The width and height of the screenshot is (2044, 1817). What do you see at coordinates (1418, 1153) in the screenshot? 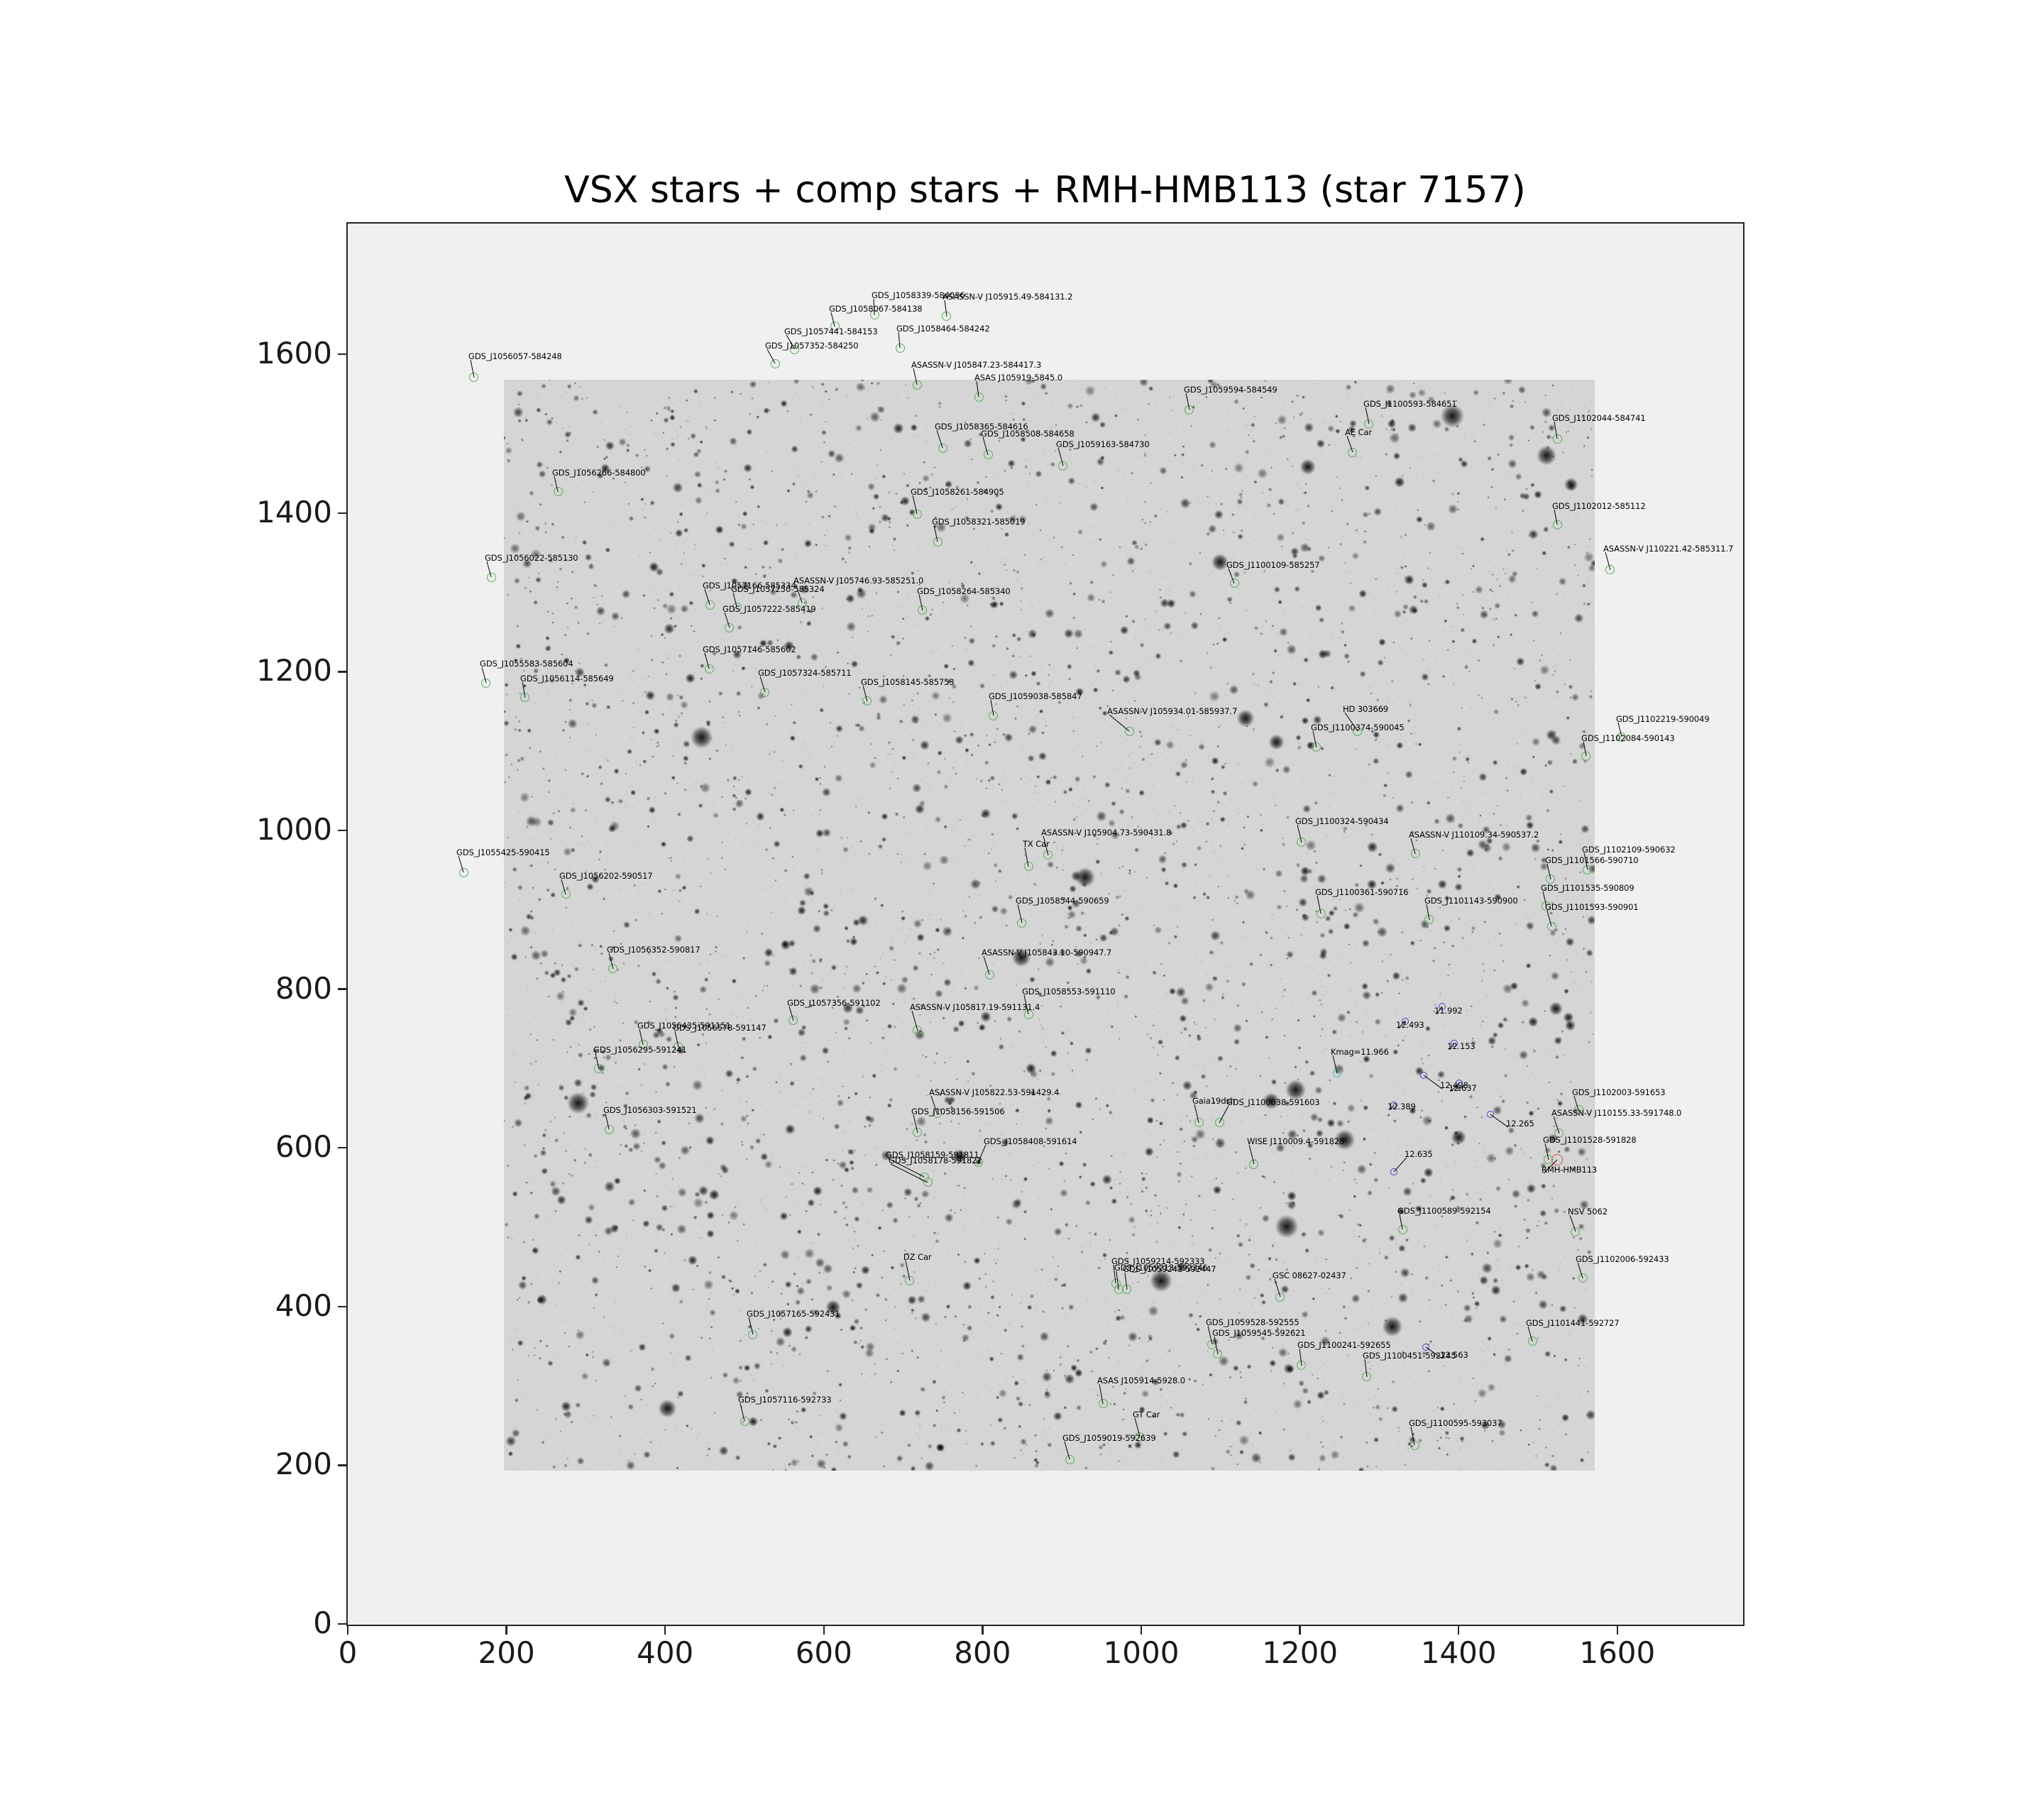
I see `star-label: 12.635` at bounding box center [1418, 1153].